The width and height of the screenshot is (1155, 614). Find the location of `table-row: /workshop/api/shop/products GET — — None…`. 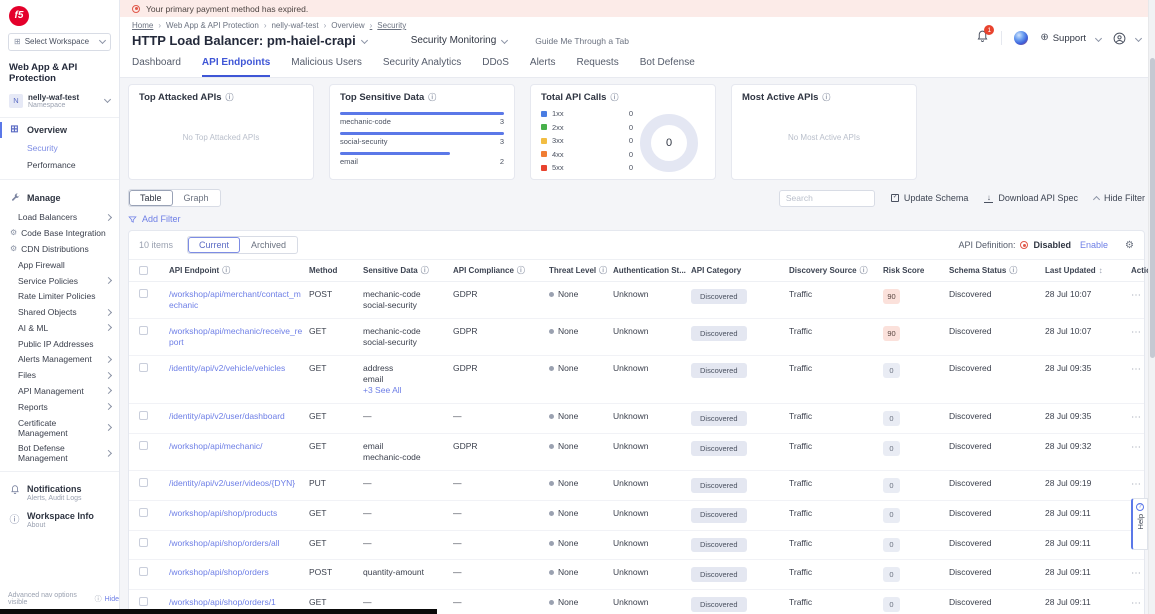

table-row: /workshop/api/shop/products GET — — None… is located at coordinates (636, 516).